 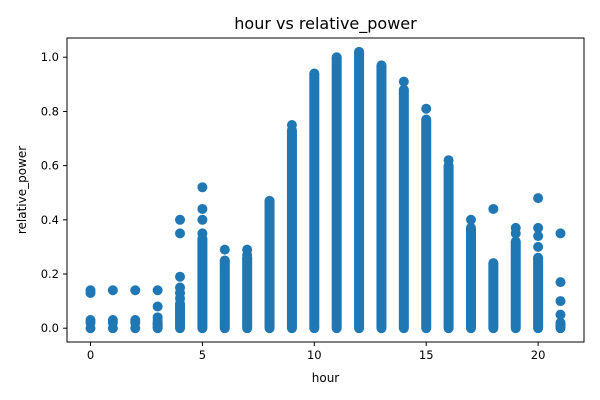 What do you see at coordinates (202, 355) in the screenshot?
I see `x-tick-label: 5` at bounding box center [202, 355].